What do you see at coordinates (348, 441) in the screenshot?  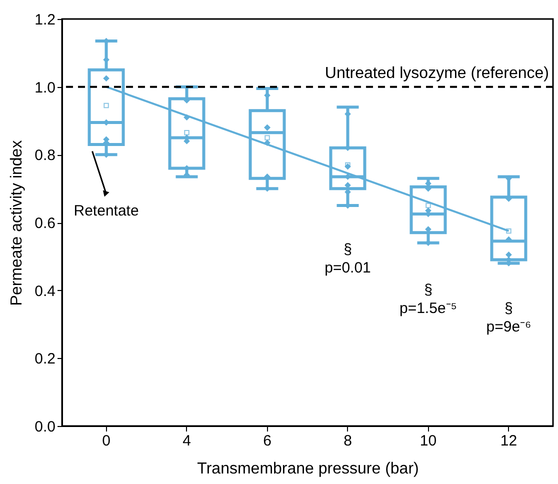 I see `x-tick-label: 8` at bounding box center [348, 441].